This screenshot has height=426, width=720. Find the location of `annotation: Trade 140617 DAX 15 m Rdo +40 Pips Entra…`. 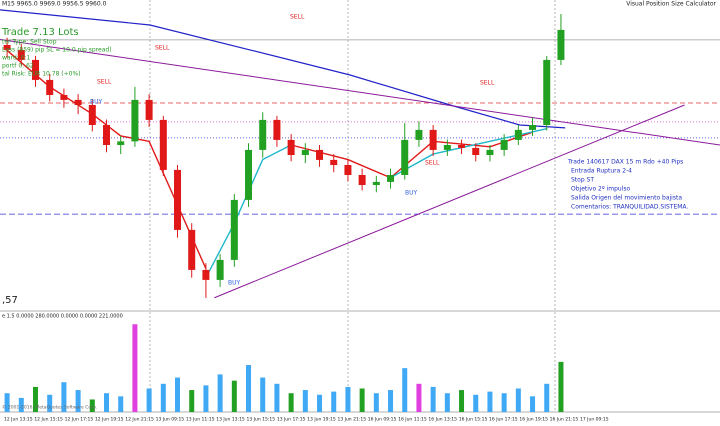

annotation: Trade 140617 DAX 15 m Rdo +40 Pips Entra… is located at coordinates (627, 185).